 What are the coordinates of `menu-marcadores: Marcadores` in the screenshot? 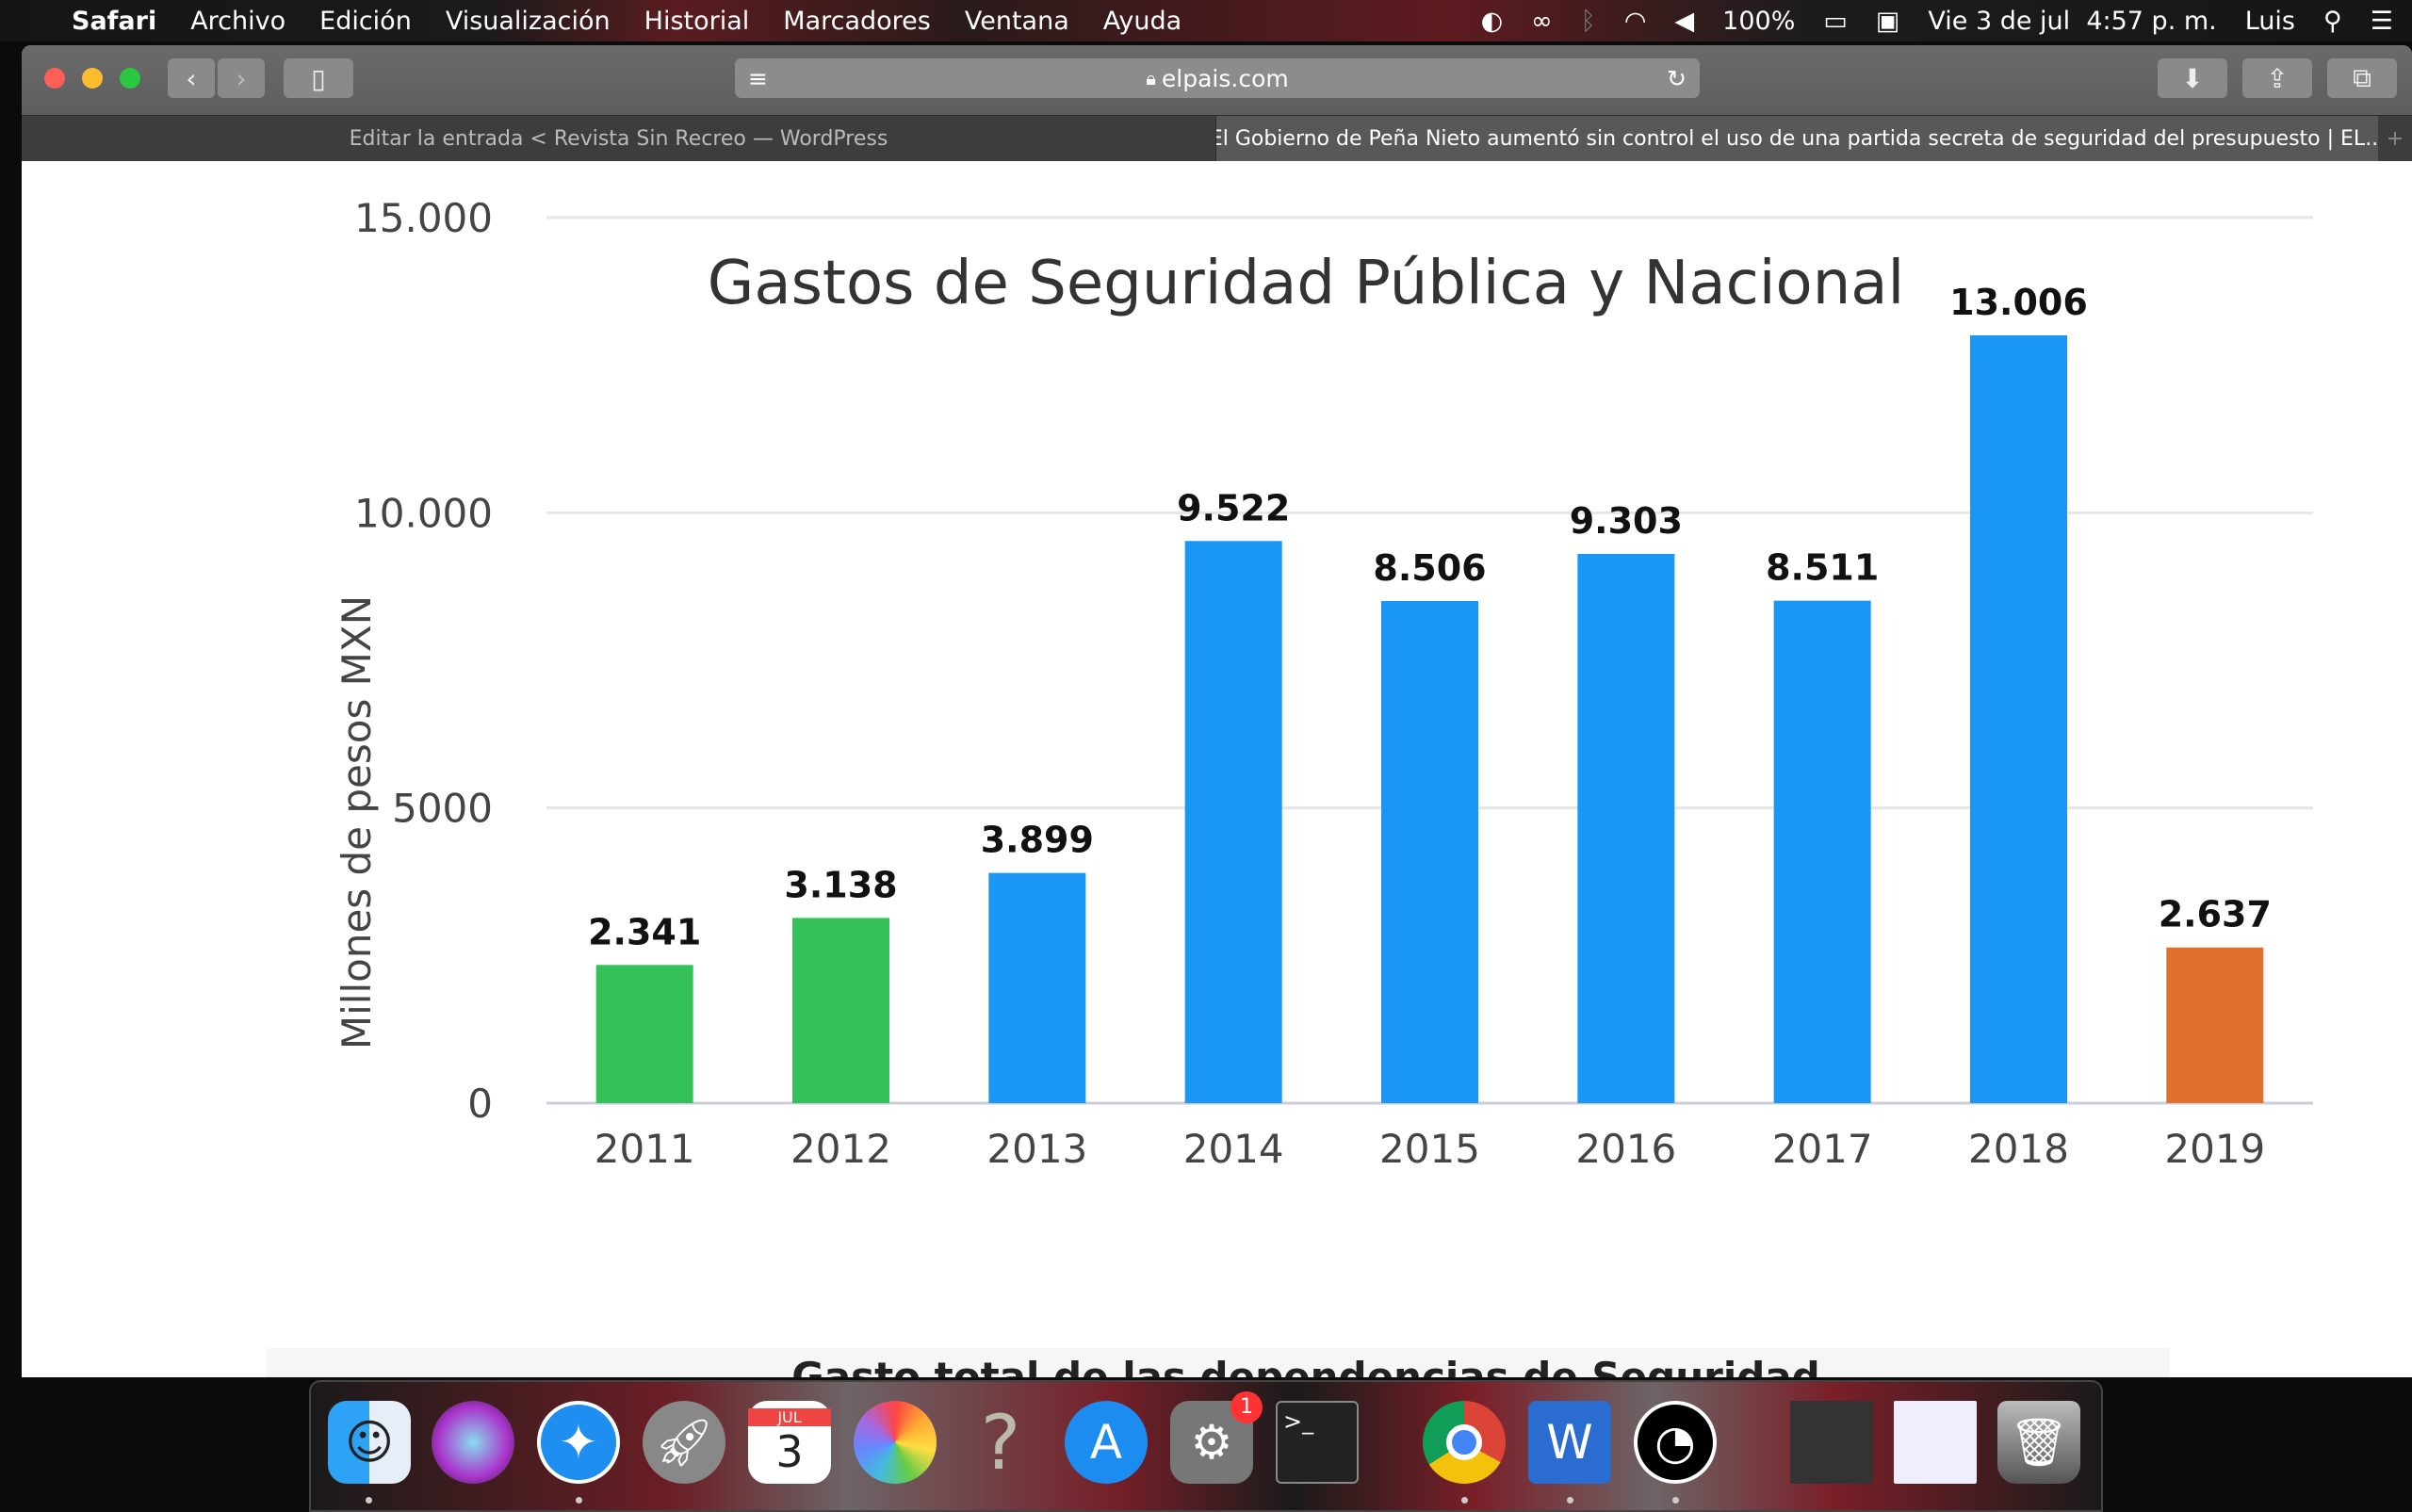 It's located at (857, 21).